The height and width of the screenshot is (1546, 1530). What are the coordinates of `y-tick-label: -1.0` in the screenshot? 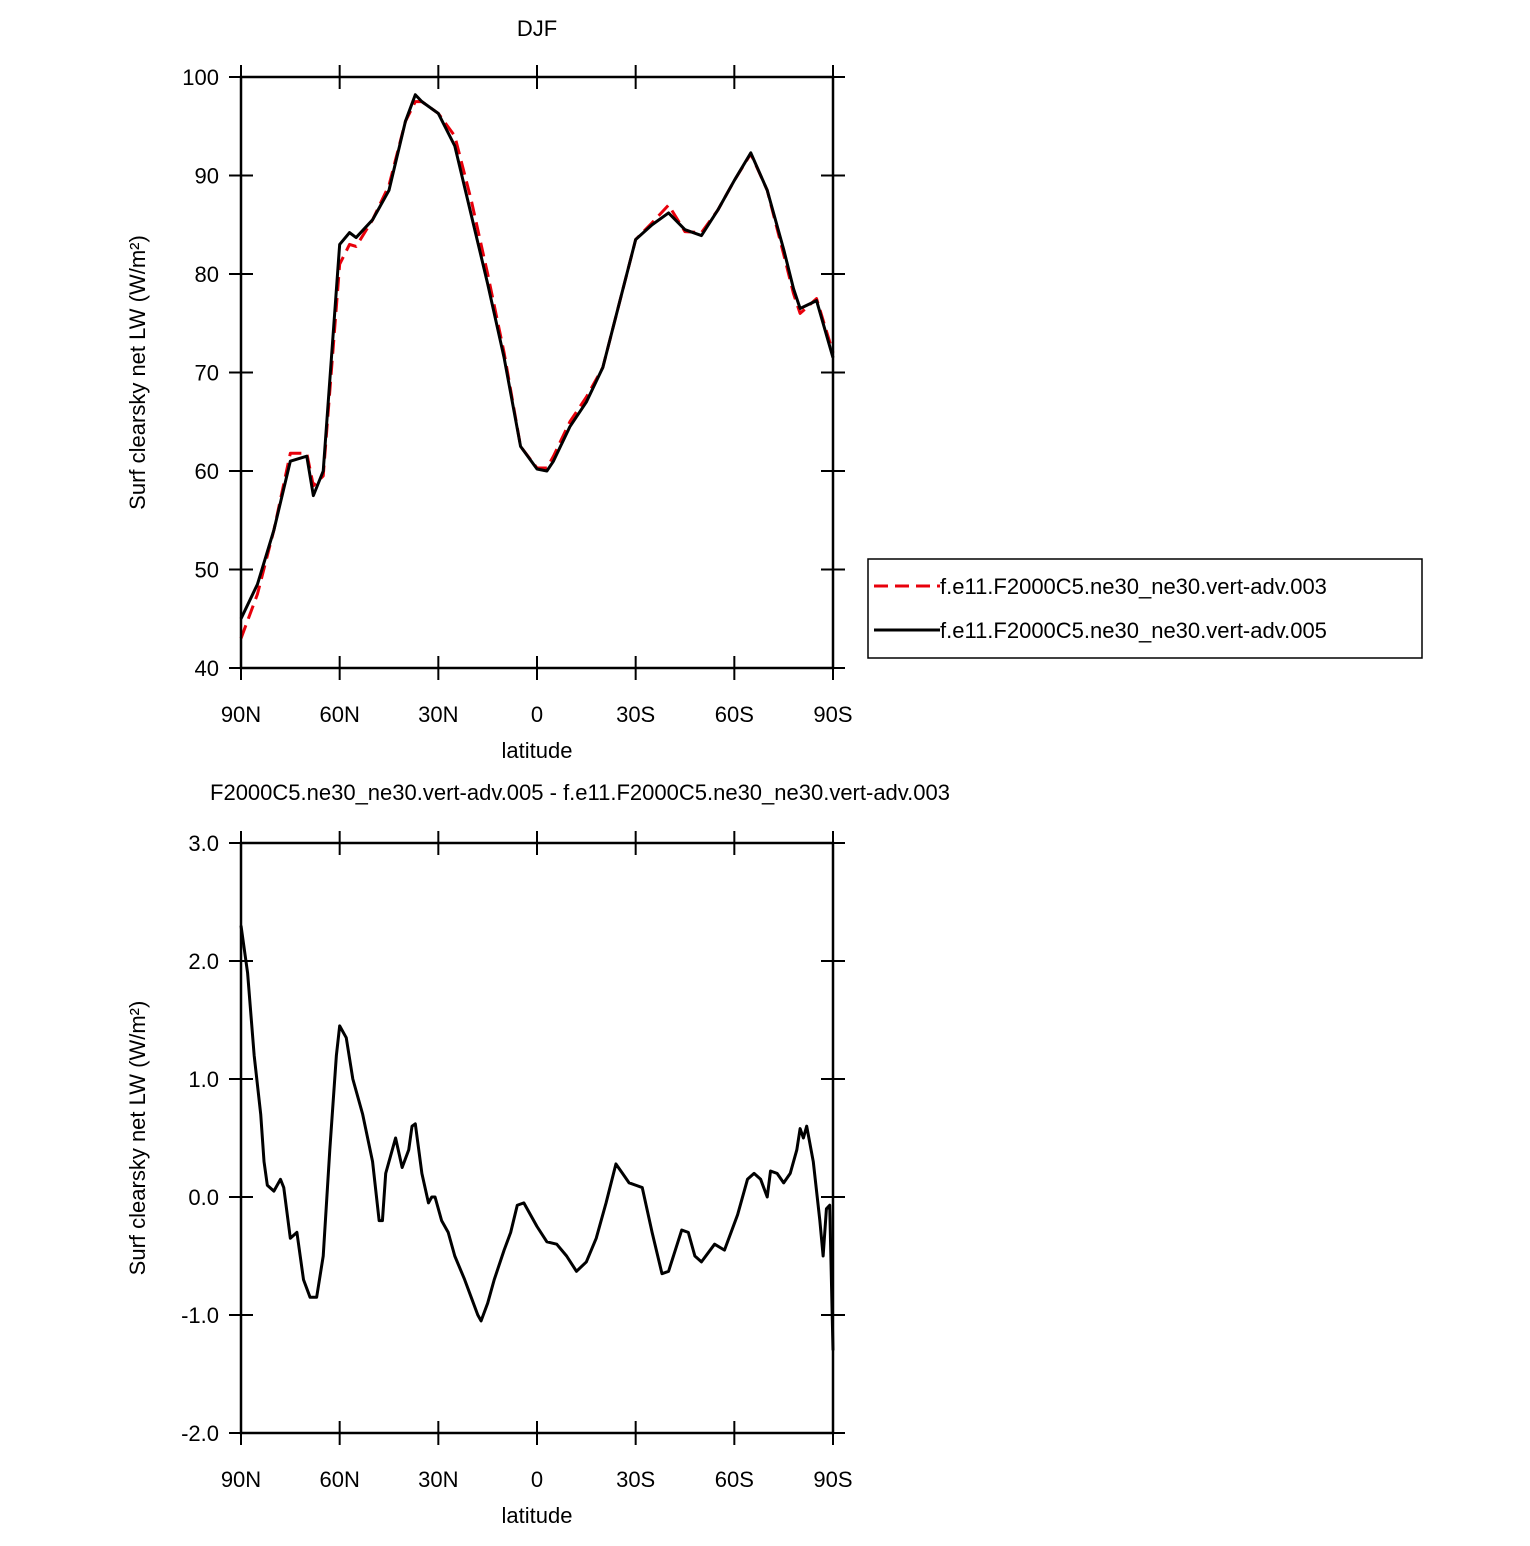 It's located at (200, 1315).